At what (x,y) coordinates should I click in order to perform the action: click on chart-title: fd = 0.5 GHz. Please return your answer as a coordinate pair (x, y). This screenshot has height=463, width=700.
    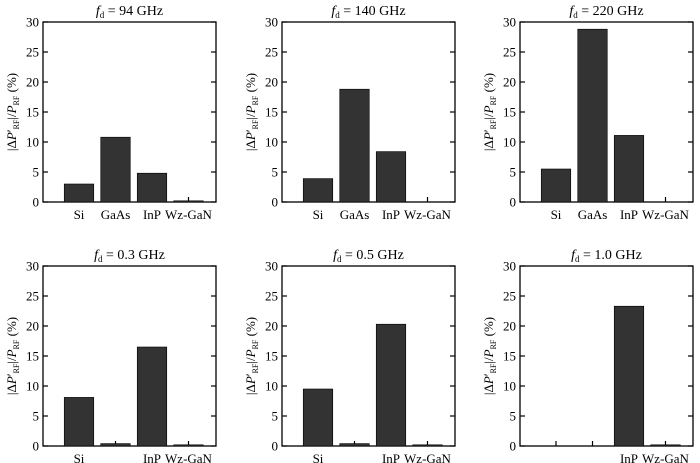
    Looking at the image, I should click on (368, 256).